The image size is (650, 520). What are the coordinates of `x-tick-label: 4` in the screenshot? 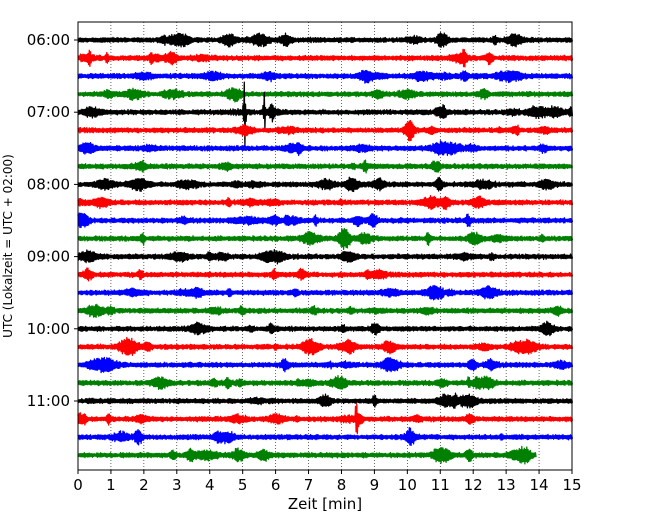 It's located at (210, 485).